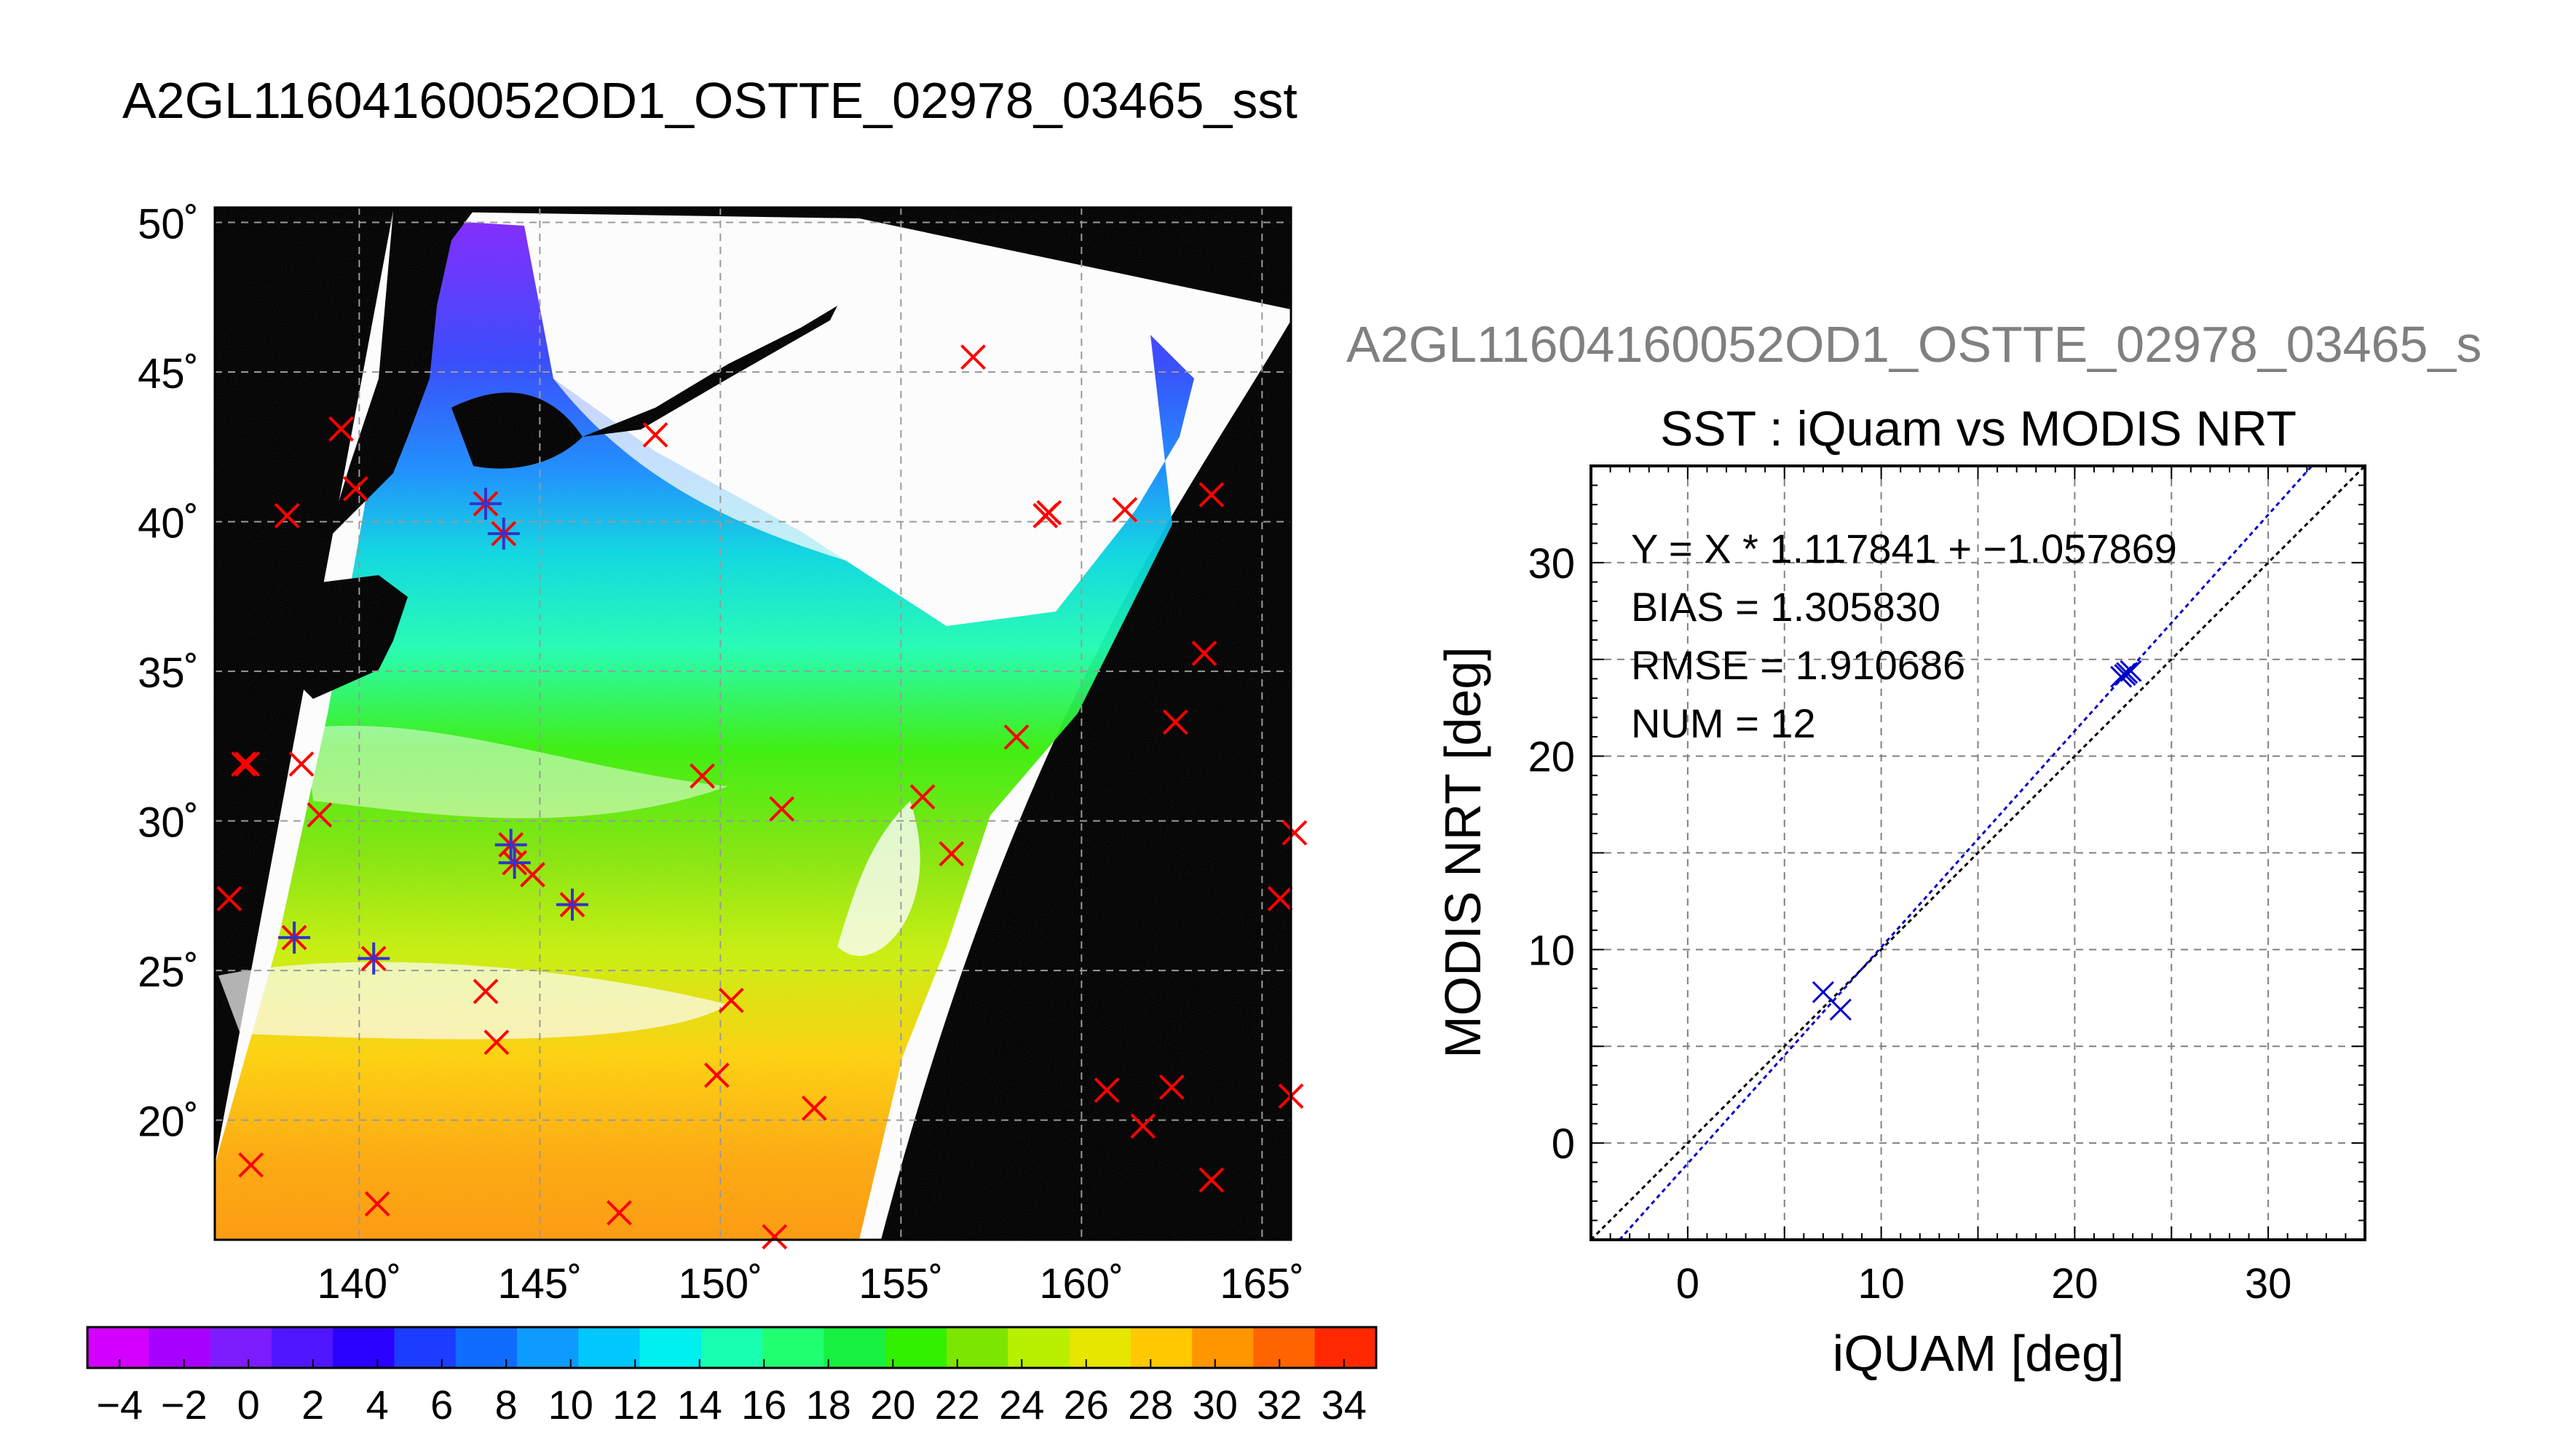 The width and height of the screenshot is (2555, 1456). I want to click on scatter-stat-line: NUM = 12, so click(1723, 723).